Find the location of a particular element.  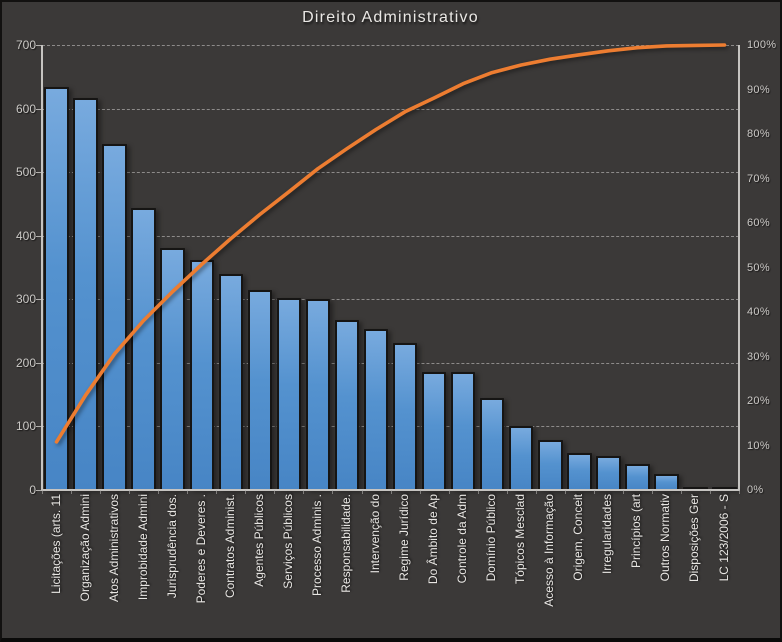

y2-axis-label-0%: 0% is located at coordinates (755, 490).